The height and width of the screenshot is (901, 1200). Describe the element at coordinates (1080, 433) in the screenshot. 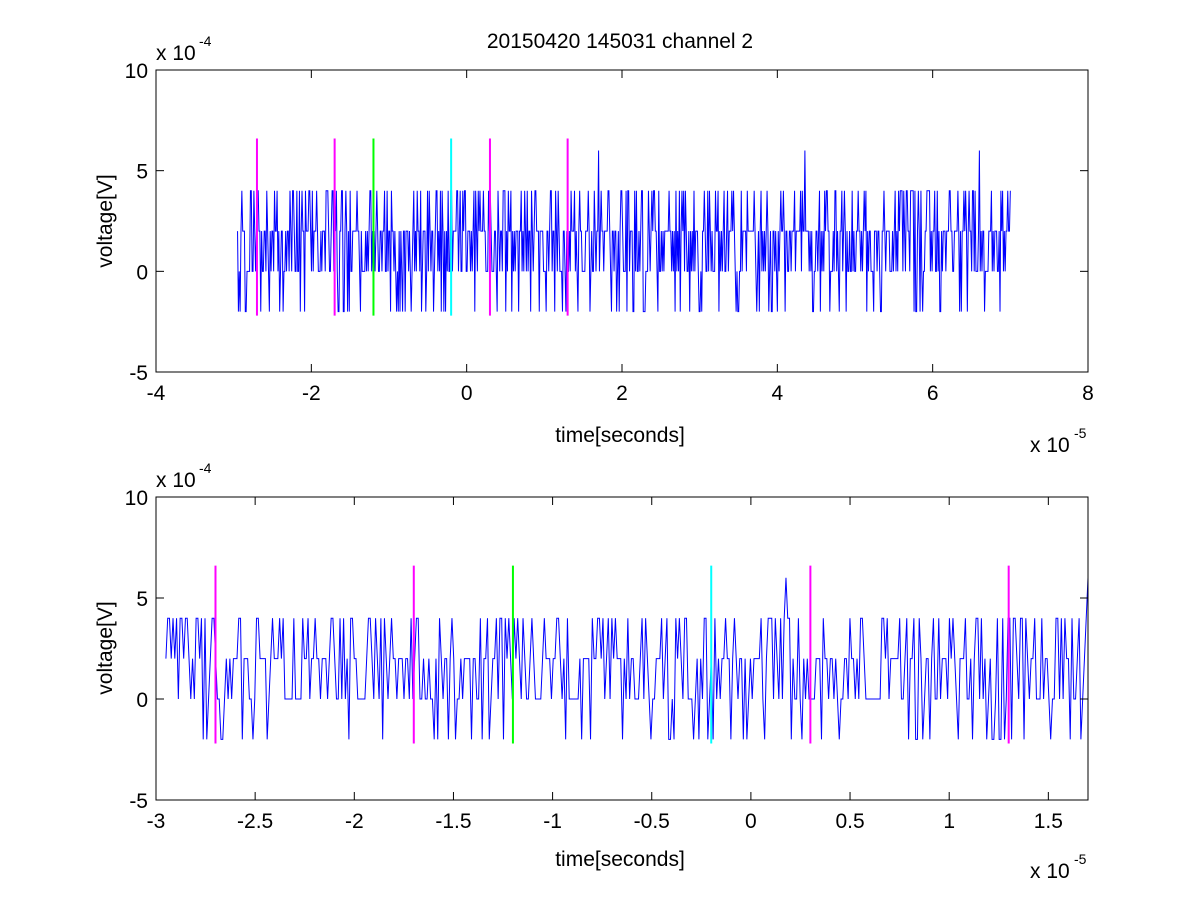

I see `top-x-exponent-power: -5` at that location.